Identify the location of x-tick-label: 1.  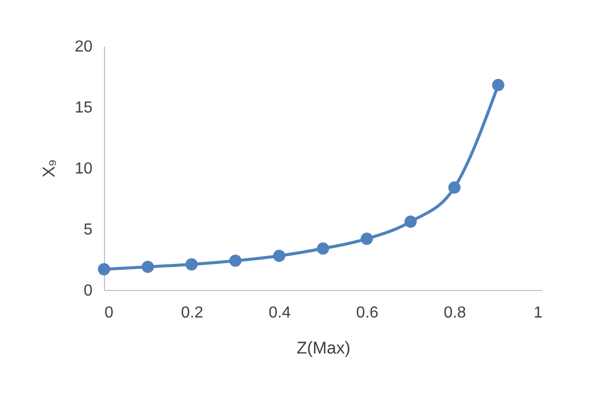
(538, 313).